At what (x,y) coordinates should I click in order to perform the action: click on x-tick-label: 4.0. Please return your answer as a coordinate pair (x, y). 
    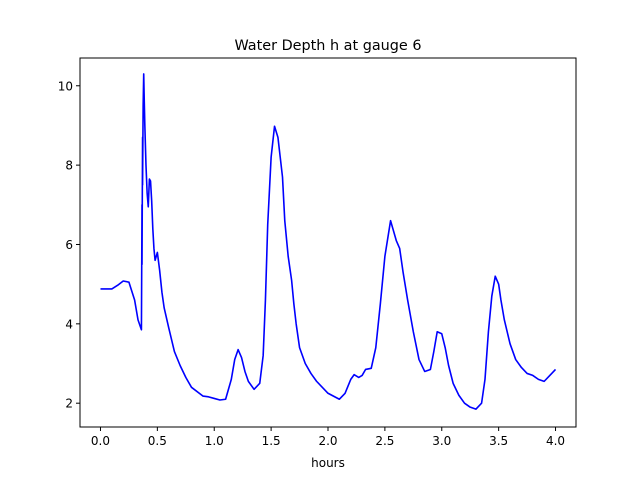
    Looking at the image, I should click on (555, 441).